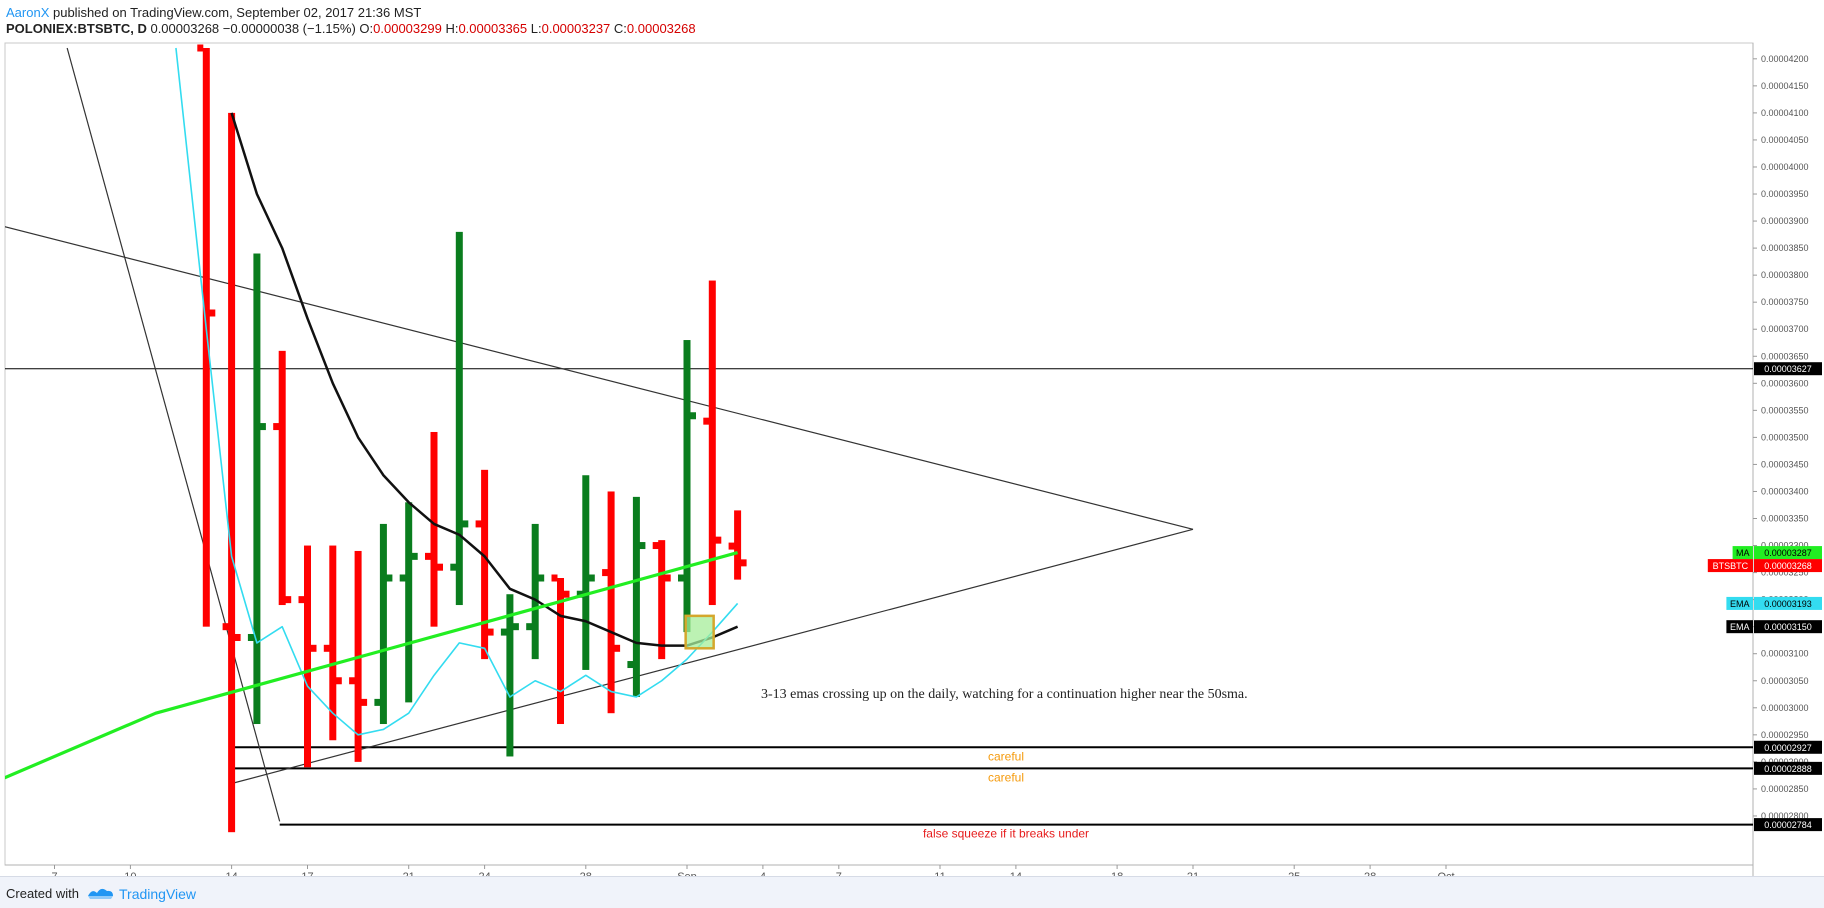  What do you see at coordinates (158, 894) in the screenshot?
I see `tradingview-brand: TradingView` at bounding box center [158, 894].